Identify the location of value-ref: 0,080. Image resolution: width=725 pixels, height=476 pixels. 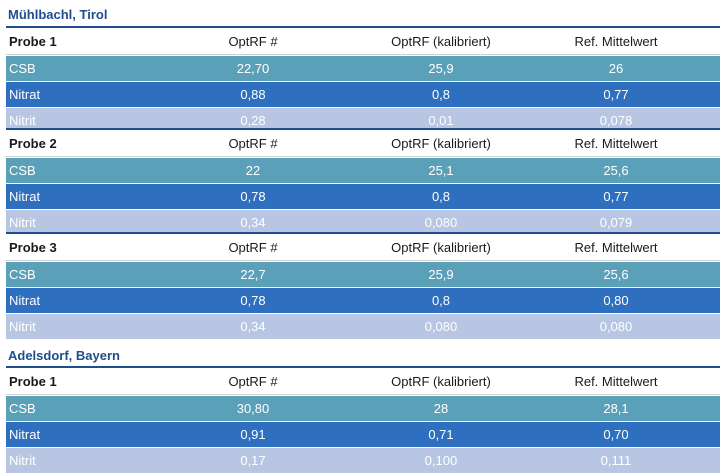
(616, 326).